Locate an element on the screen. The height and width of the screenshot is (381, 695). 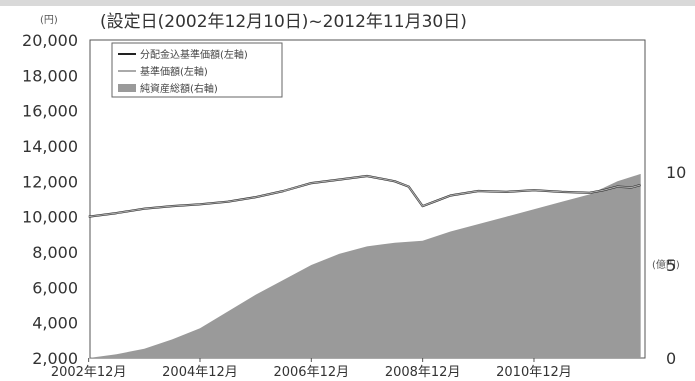
legend-label-nav: 基準価額(左軸) is located at coordinates (174, 71).